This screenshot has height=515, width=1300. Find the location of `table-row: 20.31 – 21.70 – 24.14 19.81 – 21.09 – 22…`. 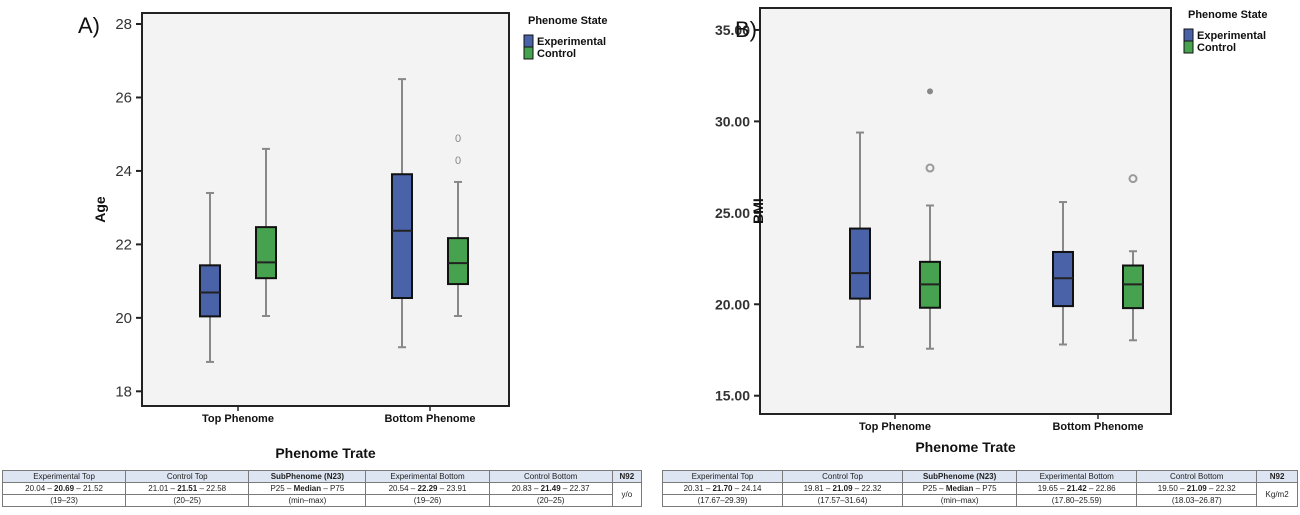

table-row: 20.31 – 21.70 – 24.14 19.81 – 21.09 – 22… is located at coordinates (979, 494).